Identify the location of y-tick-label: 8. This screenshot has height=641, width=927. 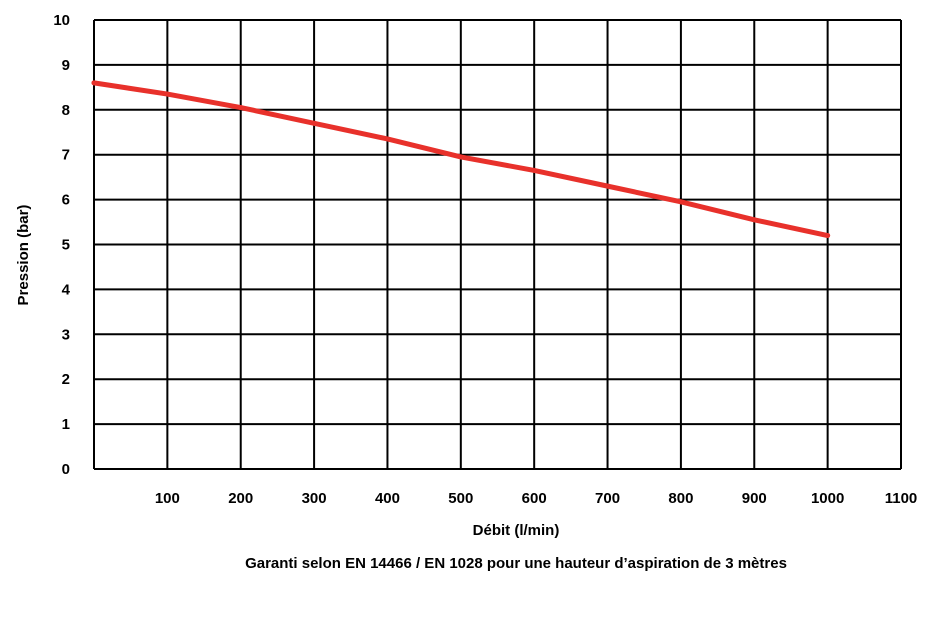
(66, 110).